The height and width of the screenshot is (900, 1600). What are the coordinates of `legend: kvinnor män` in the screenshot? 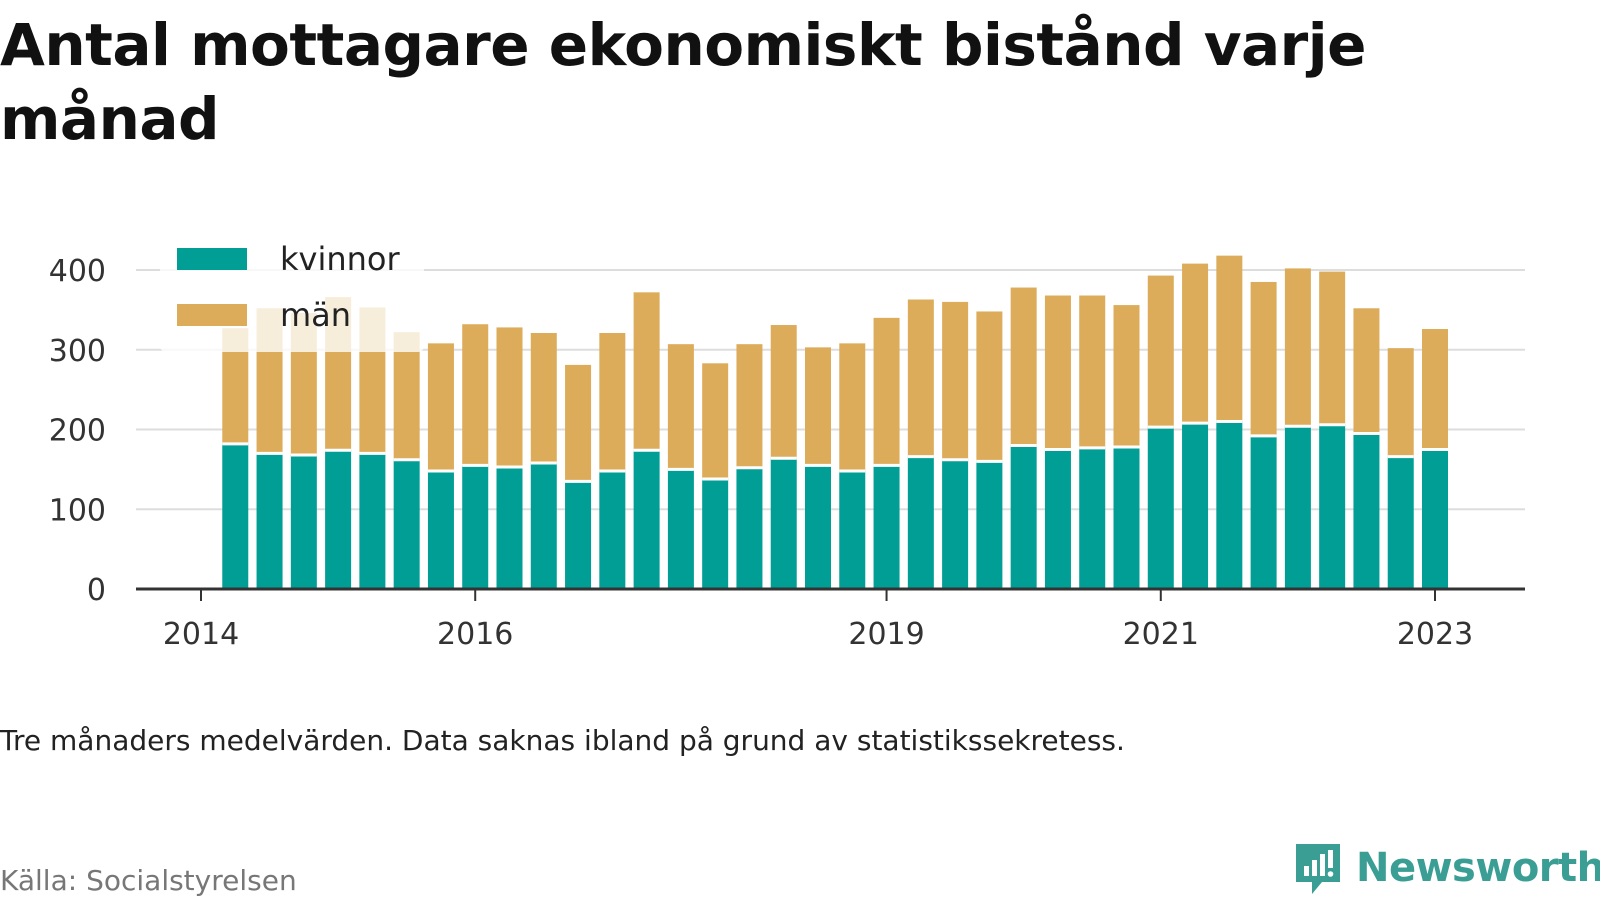 It's located at (292, 292).